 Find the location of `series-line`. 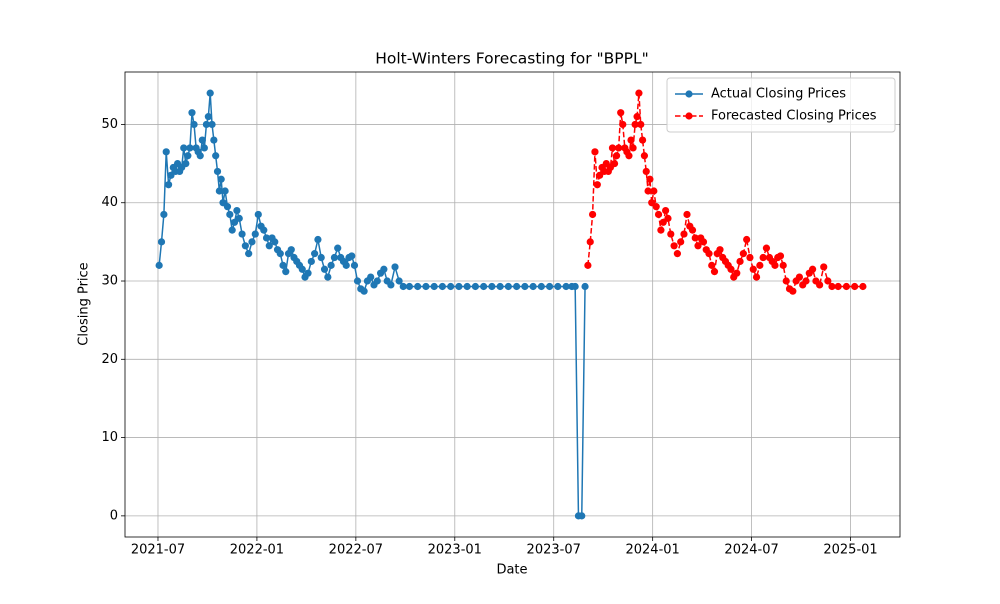

series-line is located at coordinates (725, 193).